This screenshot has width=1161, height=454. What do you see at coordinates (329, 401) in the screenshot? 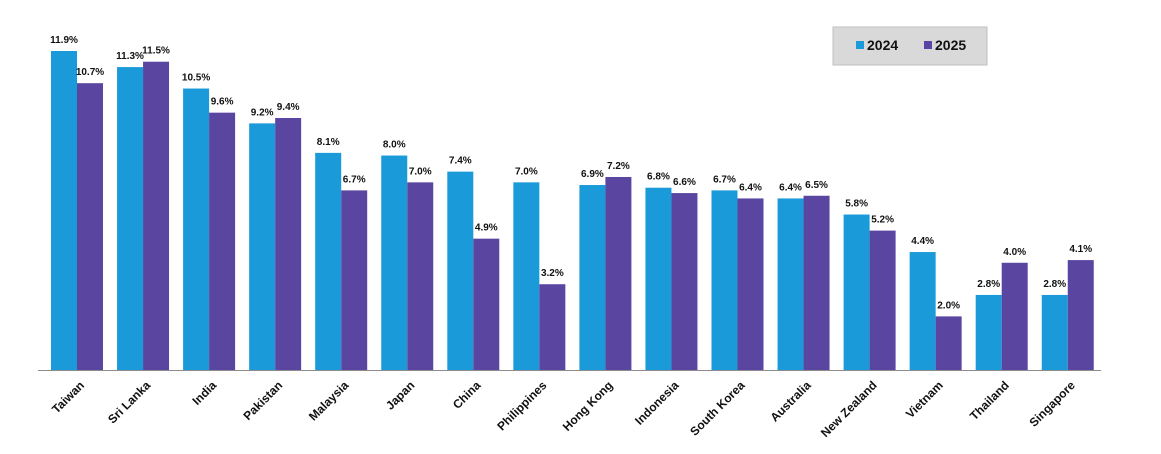
I see `category-label-malaysia: Malaysia` at bounding box center [329, 401].